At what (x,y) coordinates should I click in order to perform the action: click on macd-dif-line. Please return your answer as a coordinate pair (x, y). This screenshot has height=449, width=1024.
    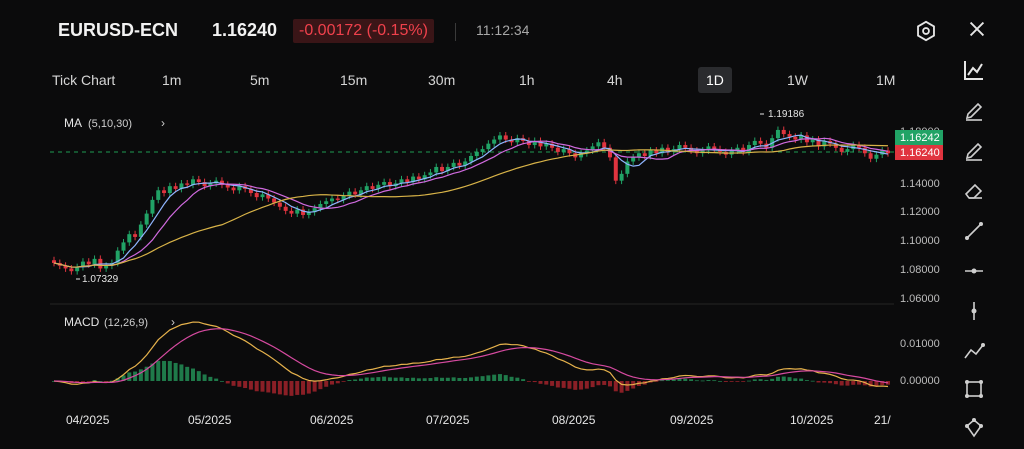
    Looking at the image, I should click on (471, 354).